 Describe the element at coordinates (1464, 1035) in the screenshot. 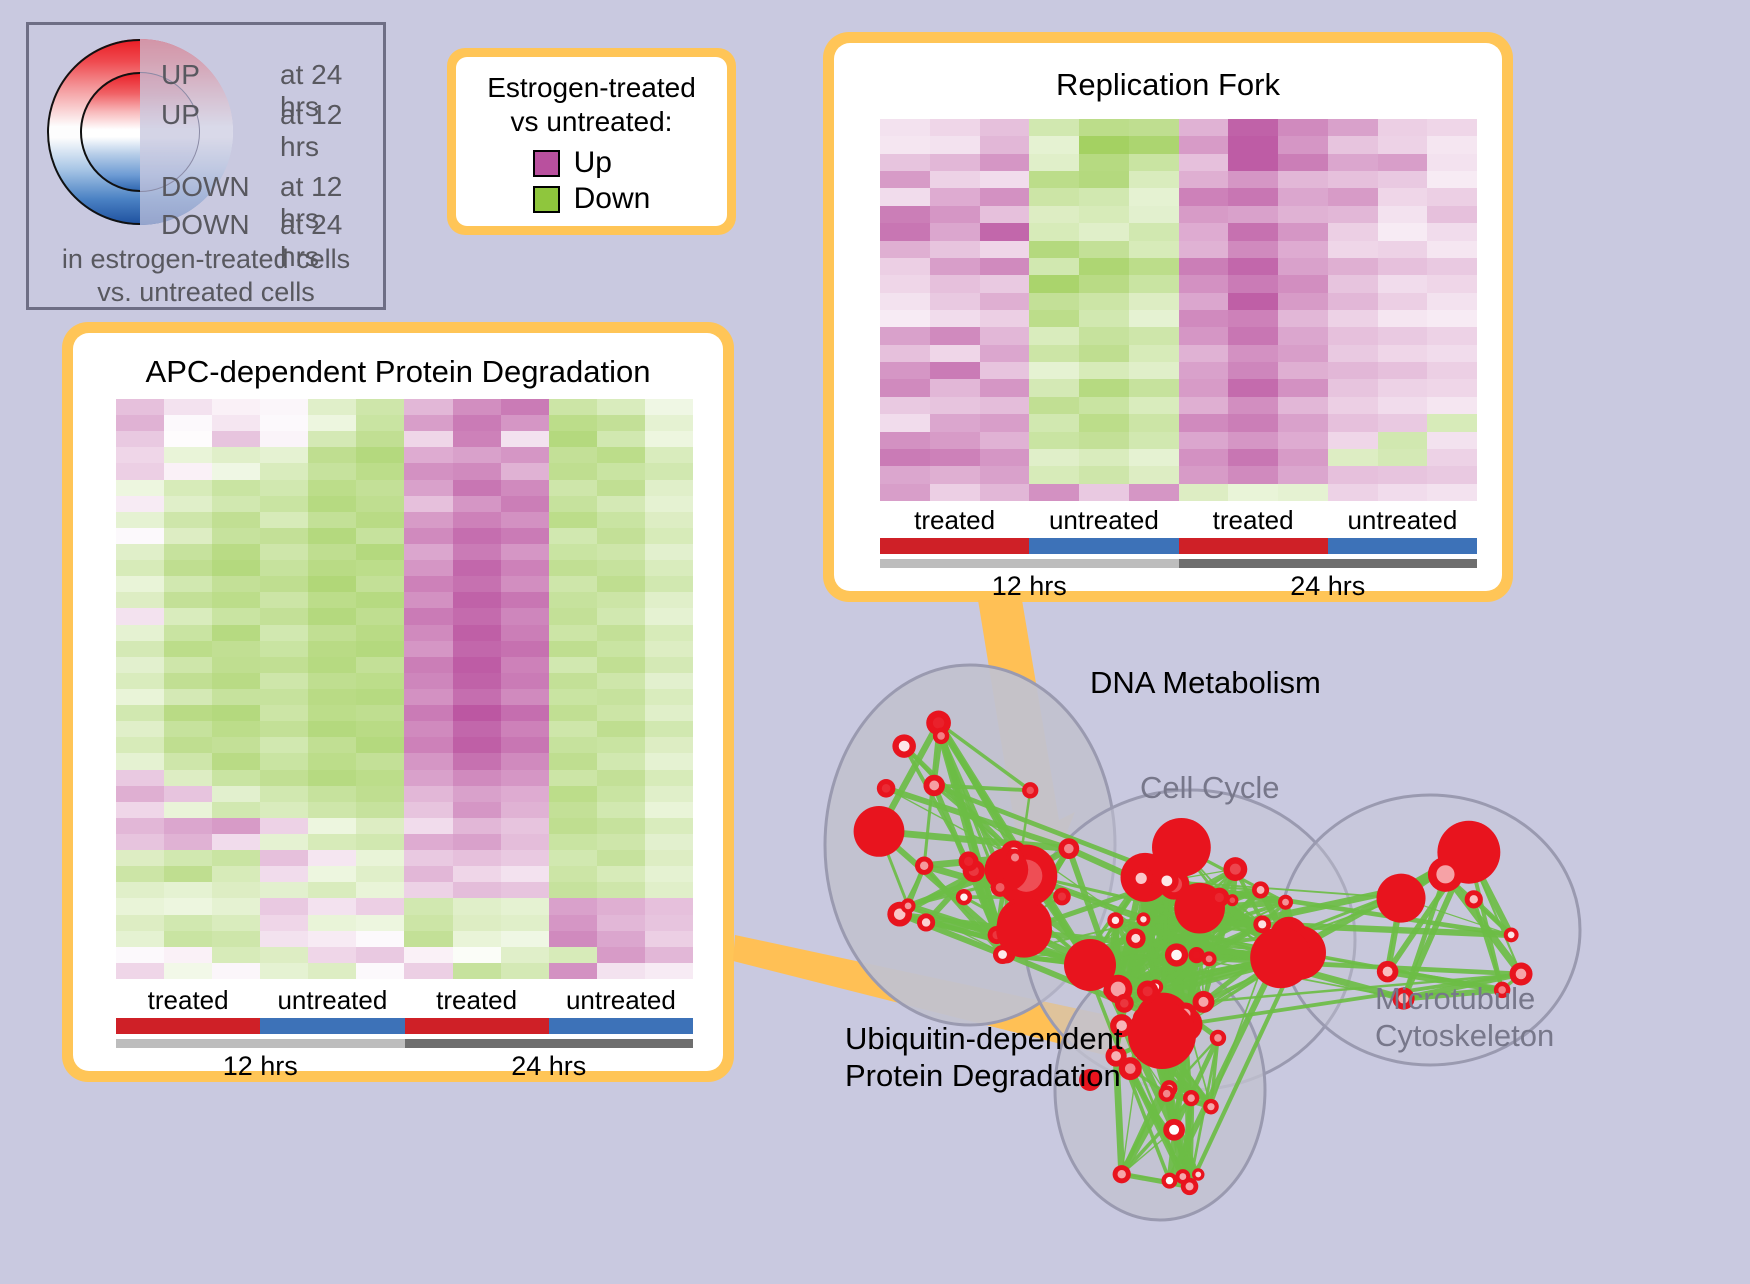

I see `mt-line-2: Cytoskeleton` at that location.